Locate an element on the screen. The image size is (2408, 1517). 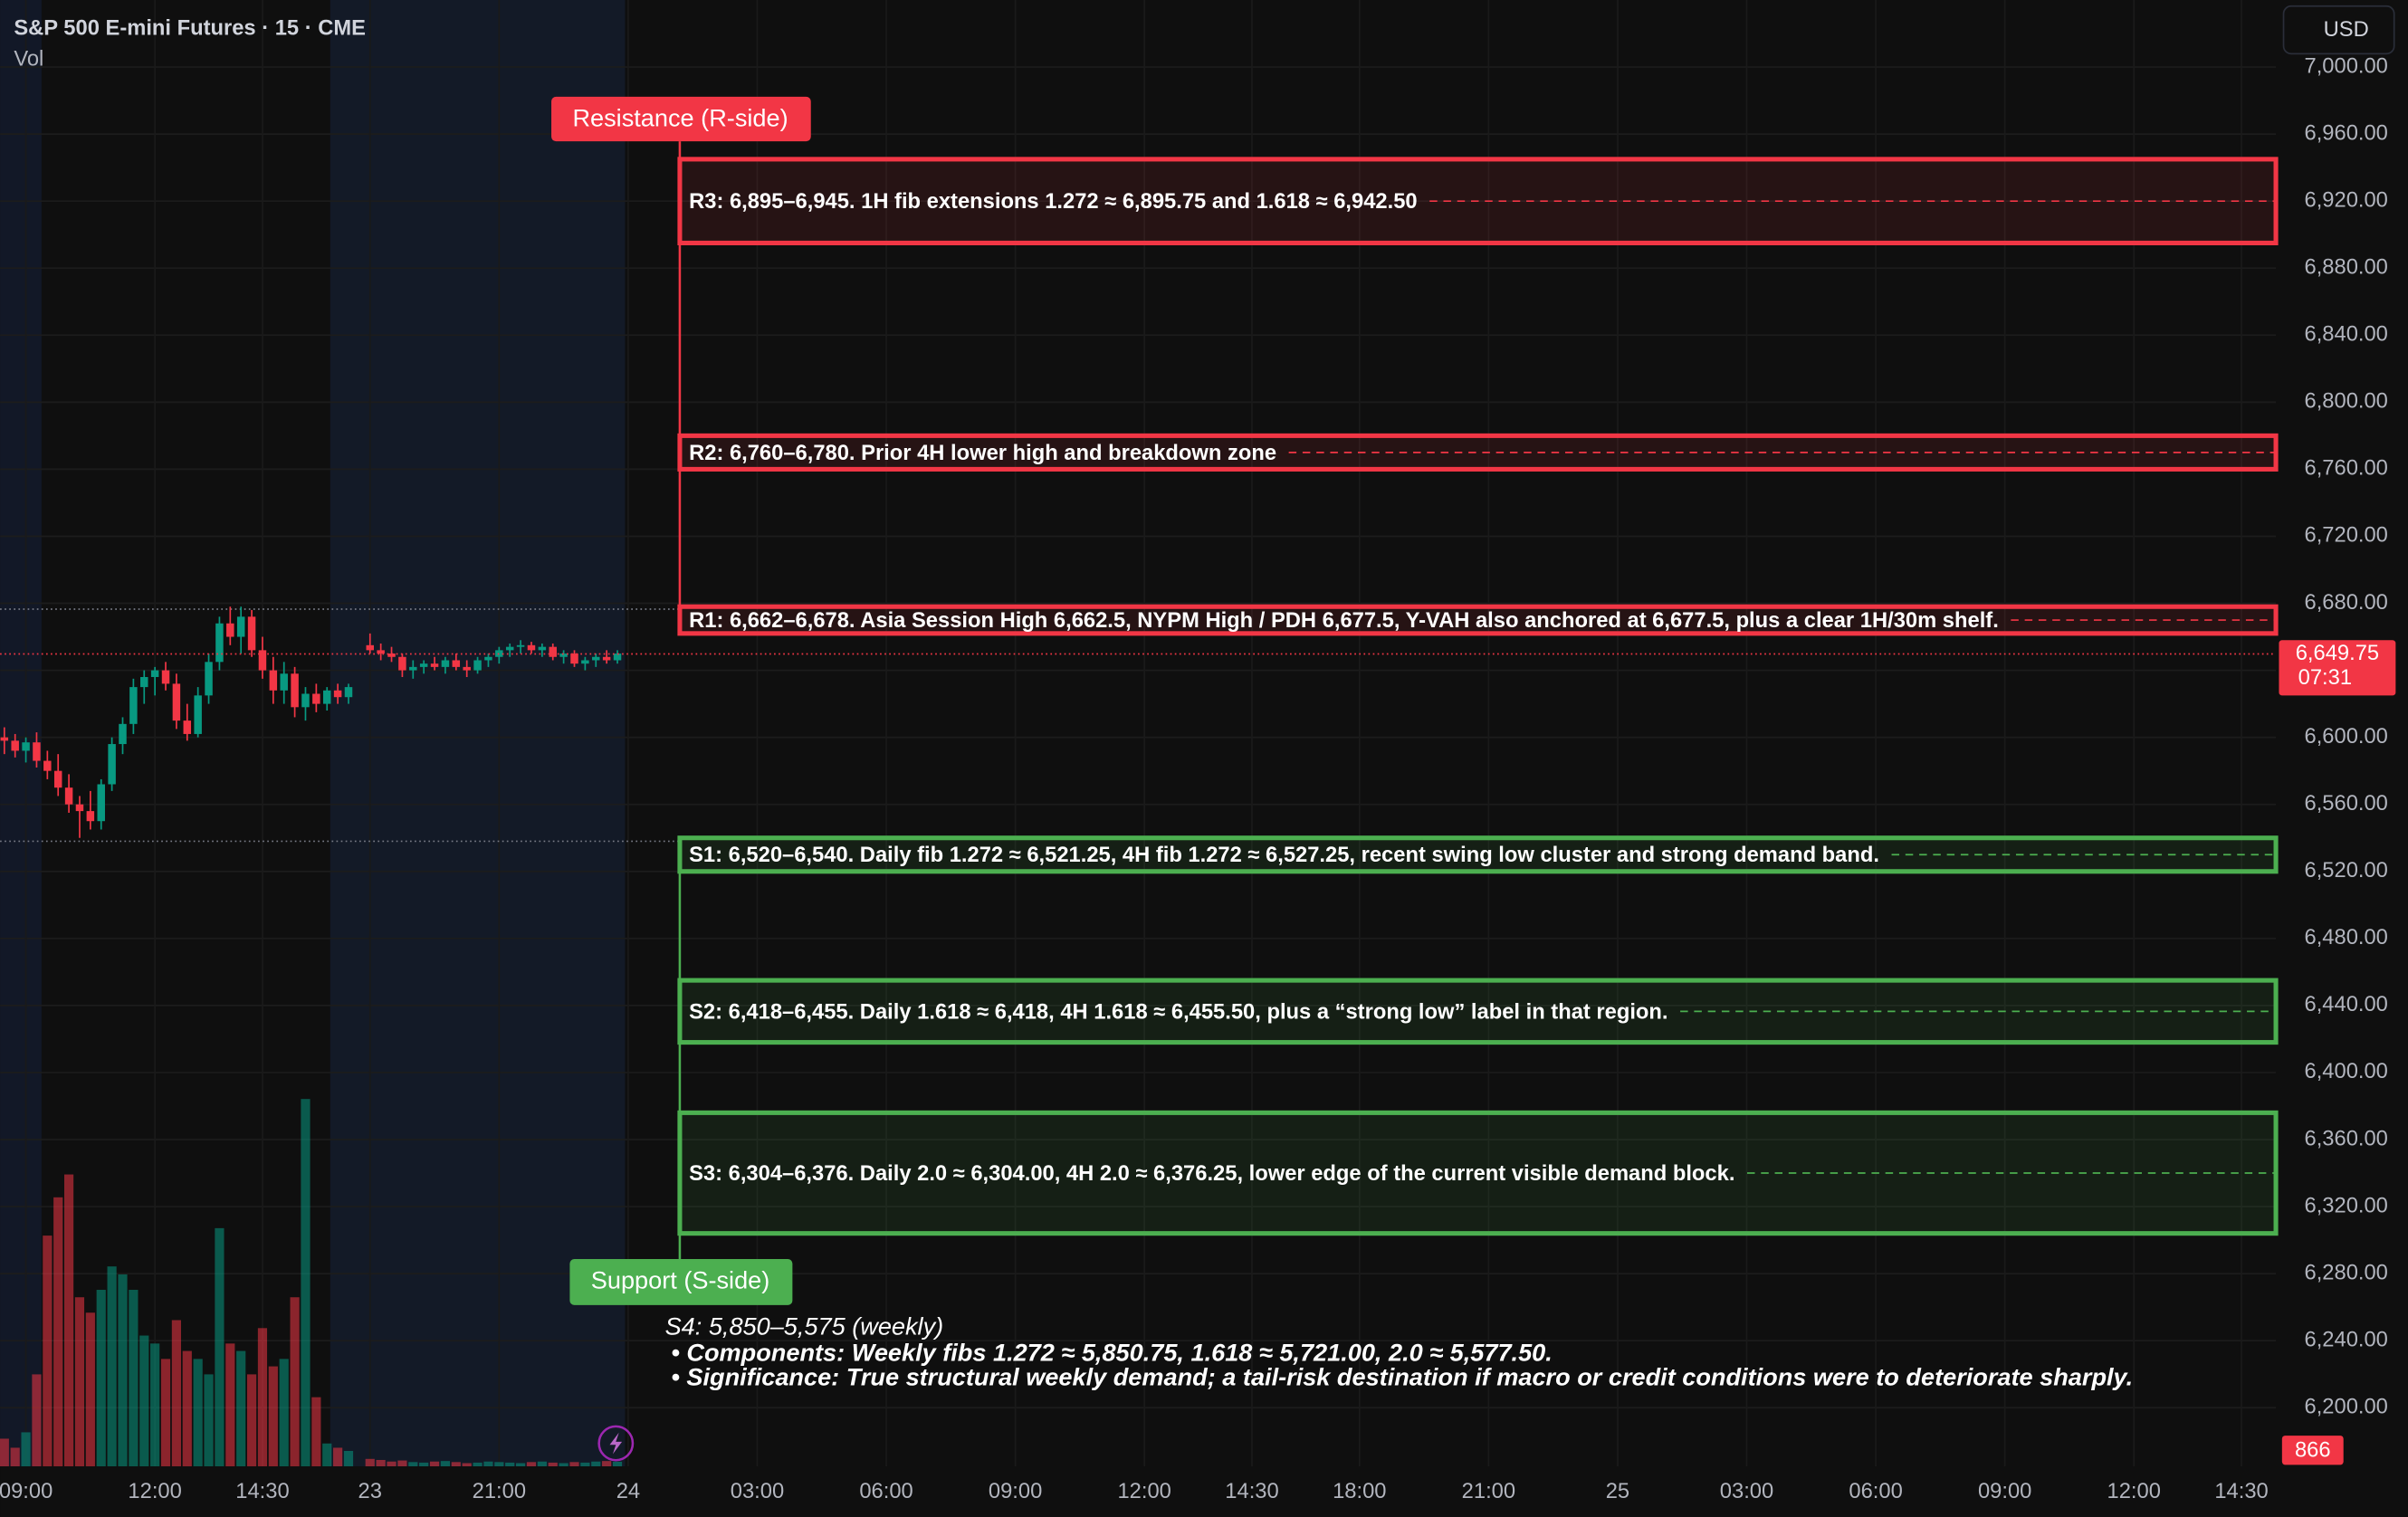
y-tick-label: 6,480.00 is located at coordinates (2346, 937).